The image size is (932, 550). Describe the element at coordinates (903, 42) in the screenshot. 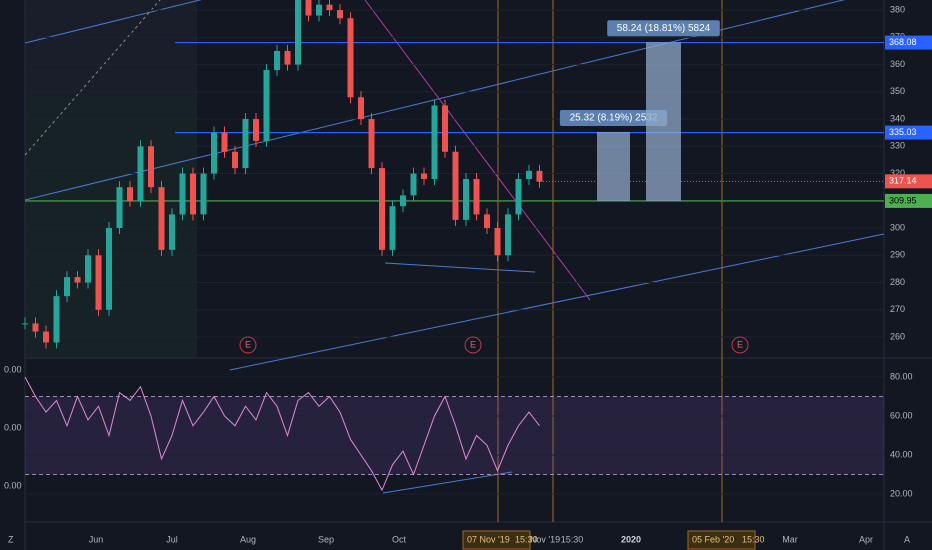

I see `level-label: 368.08` at that location.